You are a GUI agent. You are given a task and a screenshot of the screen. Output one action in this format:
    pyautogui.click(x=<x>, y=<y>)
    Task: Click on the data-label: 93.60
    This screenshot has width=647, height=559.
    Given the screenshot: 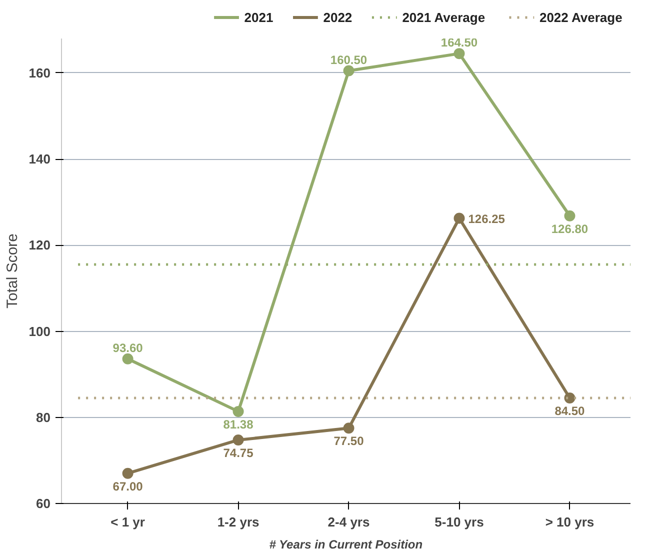 What is the action you would take?
    pyautogui.click(x=128, y=347)
    